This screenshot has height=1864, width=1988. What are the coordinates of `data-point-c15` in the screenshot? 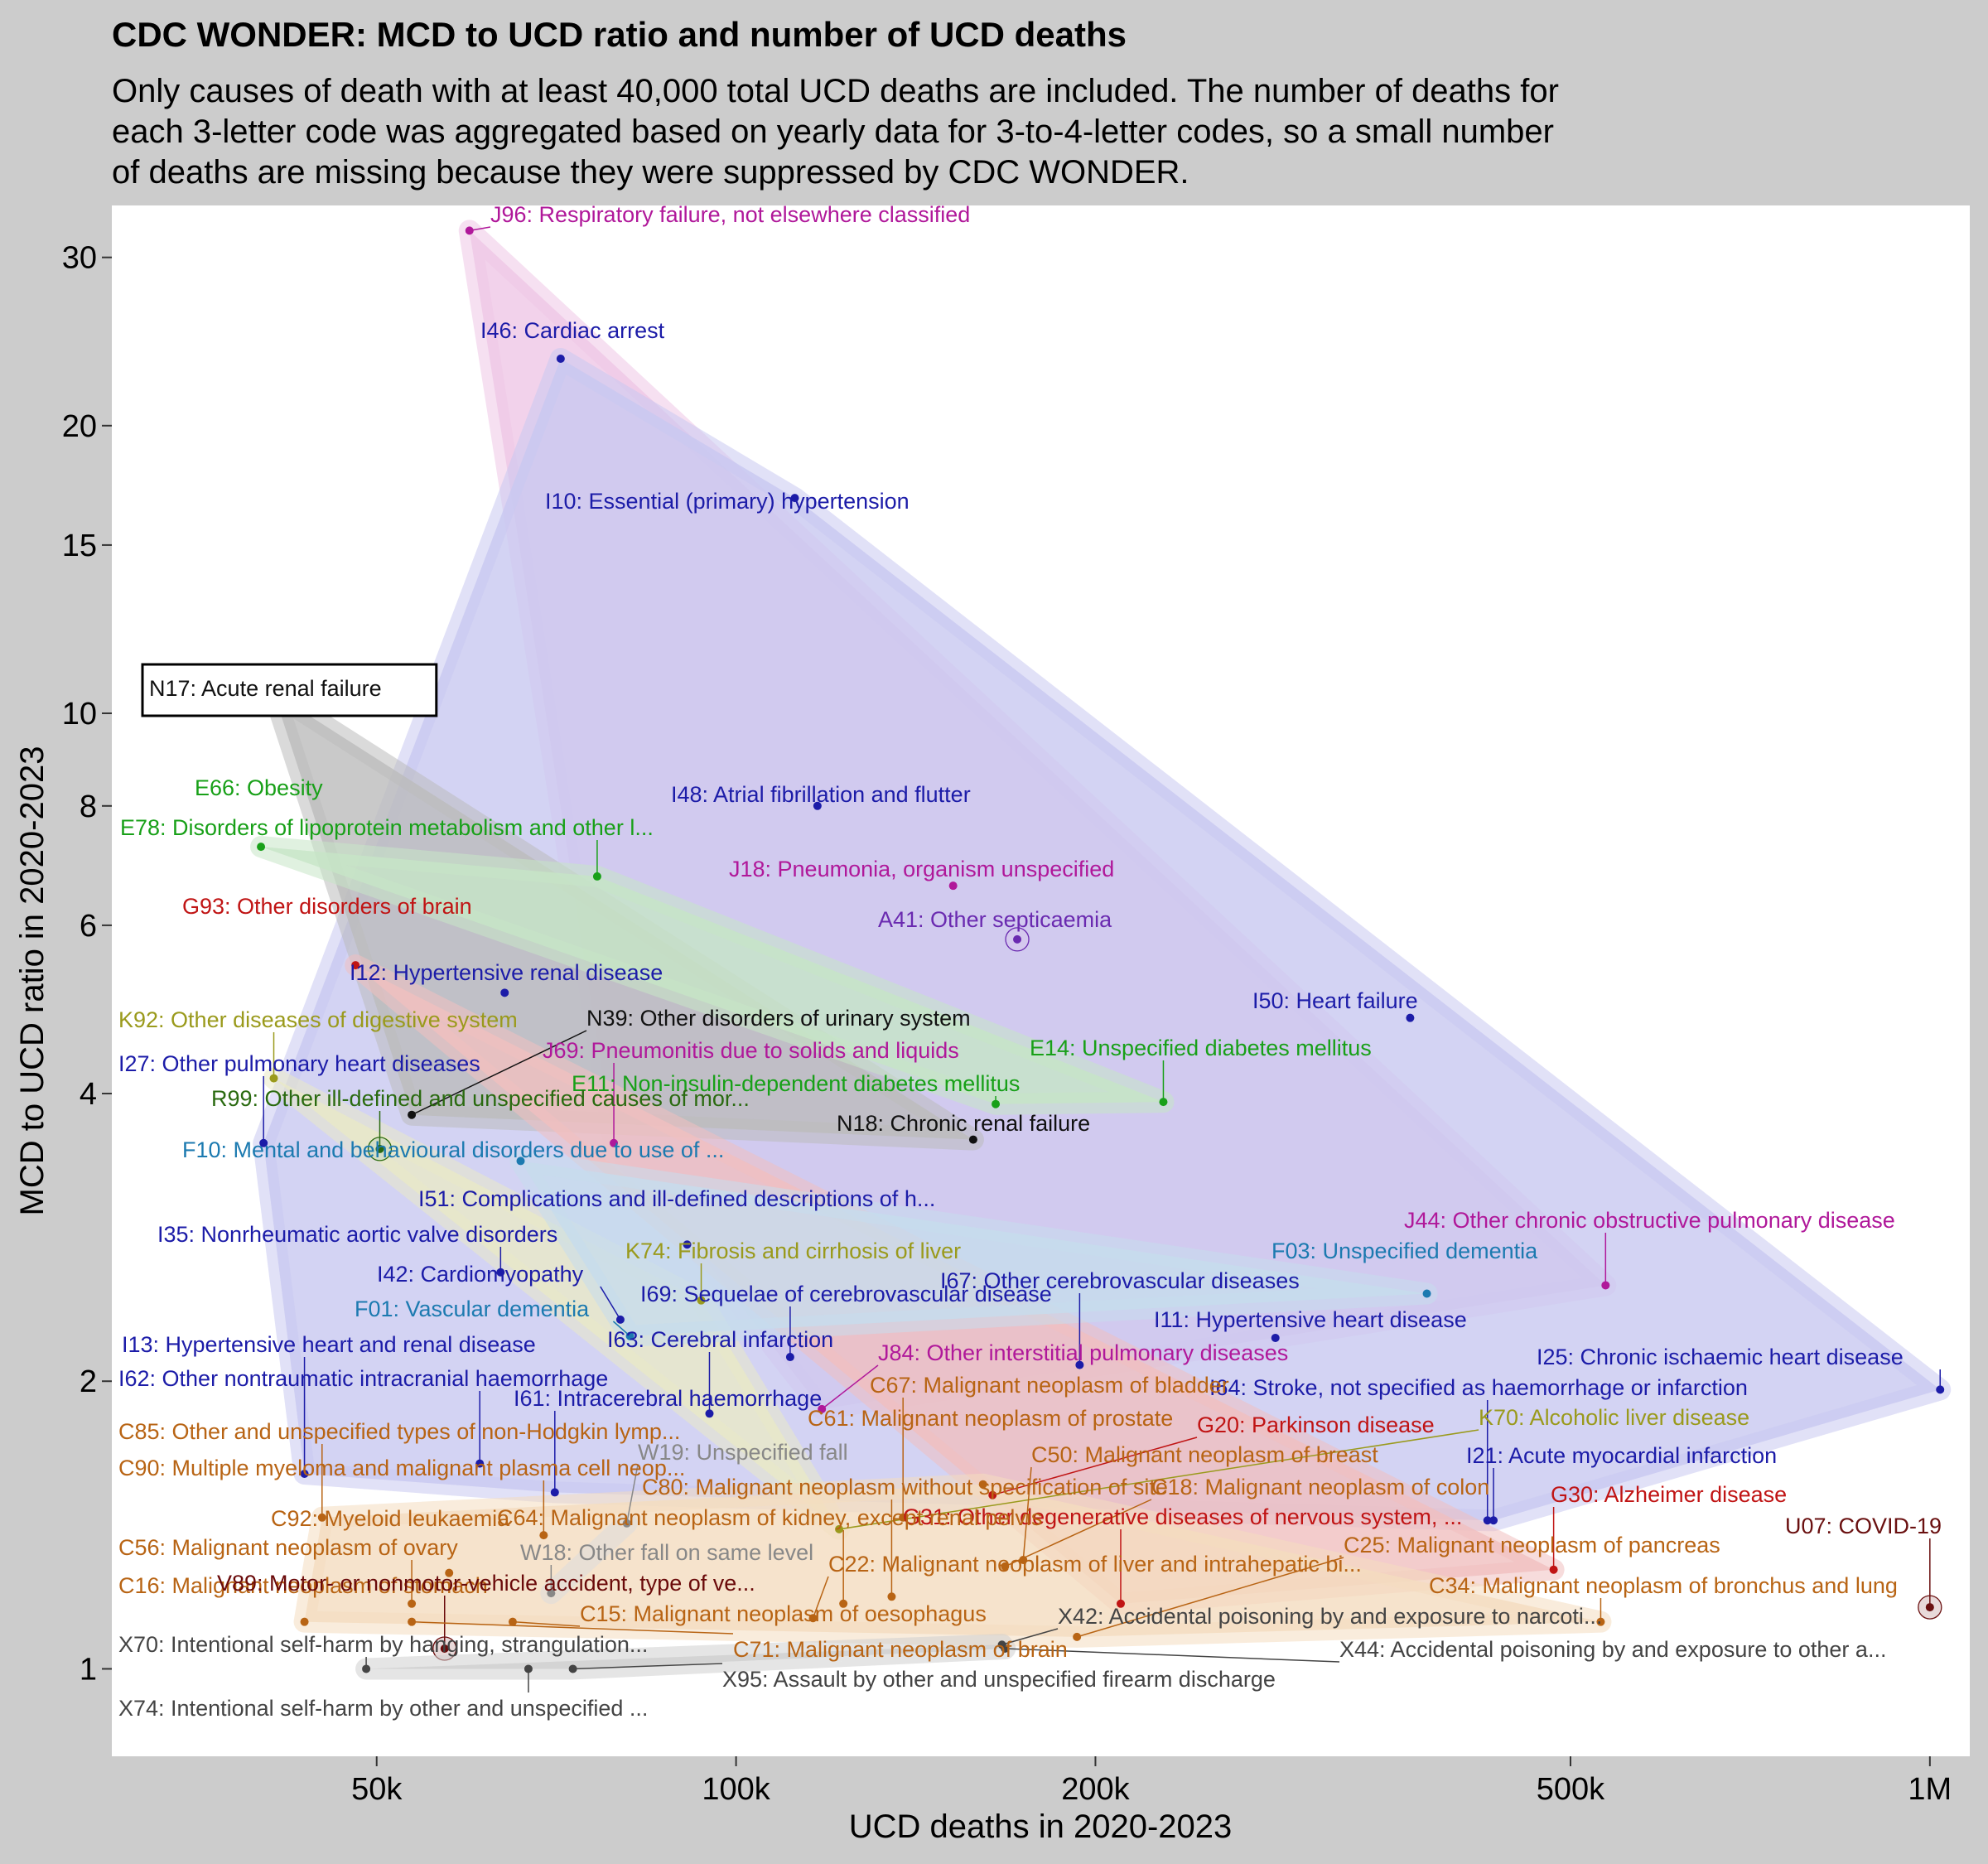 It's located at (512, 1621).